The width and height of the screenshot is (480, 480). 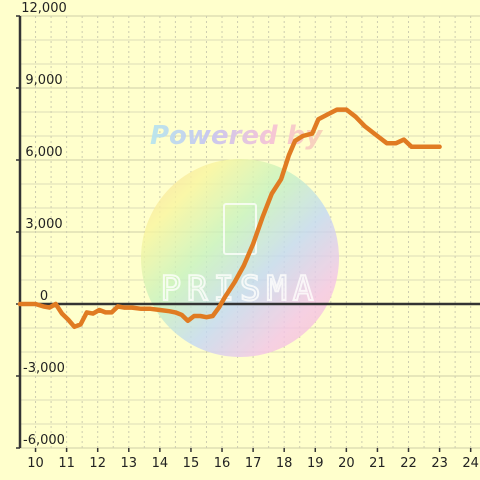 What do you see at coordinates (43, 80) in the screenshot?
I see `y-tick-label: 9,000` at bounding box center [43, 80].